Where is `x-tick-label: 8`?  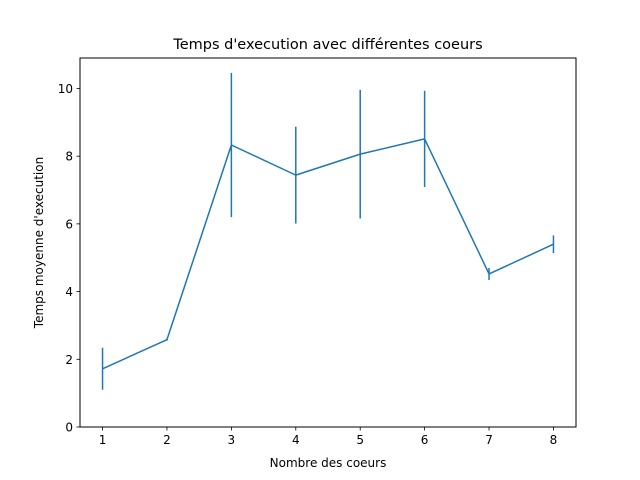 x-tick-label: 8 is located at coordinates (554, 440).